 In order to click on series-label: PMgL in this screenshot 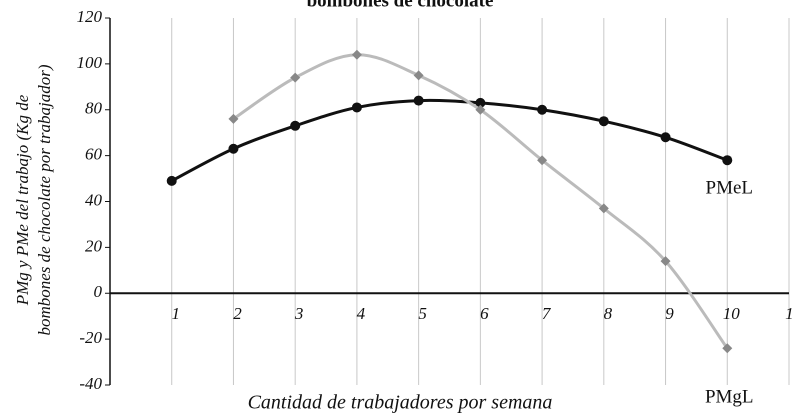, I will do `click(729, 397)`.